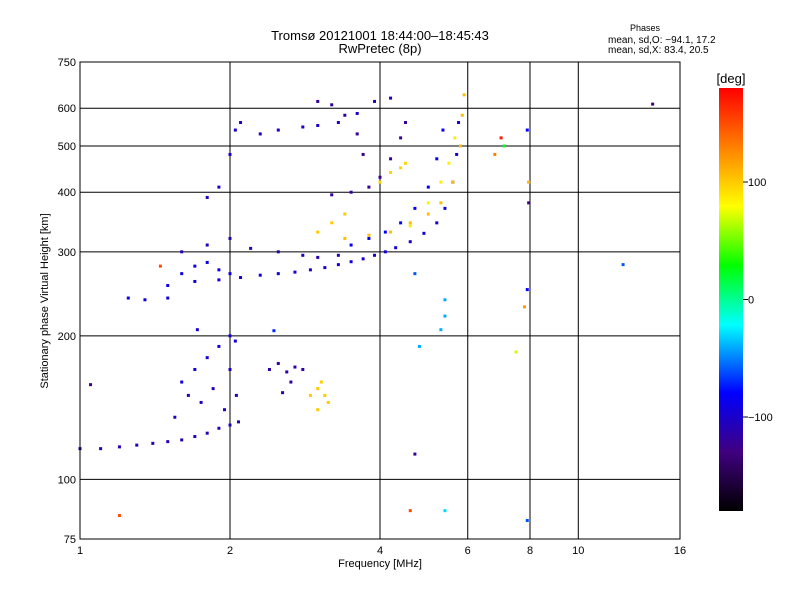 Image resolution: width=800 pixels, height=600 pixels. What do you see at coordinates (67, 480) in the screenshot?
I see `y-tick-label: 100` at bounding box center [67, 480].